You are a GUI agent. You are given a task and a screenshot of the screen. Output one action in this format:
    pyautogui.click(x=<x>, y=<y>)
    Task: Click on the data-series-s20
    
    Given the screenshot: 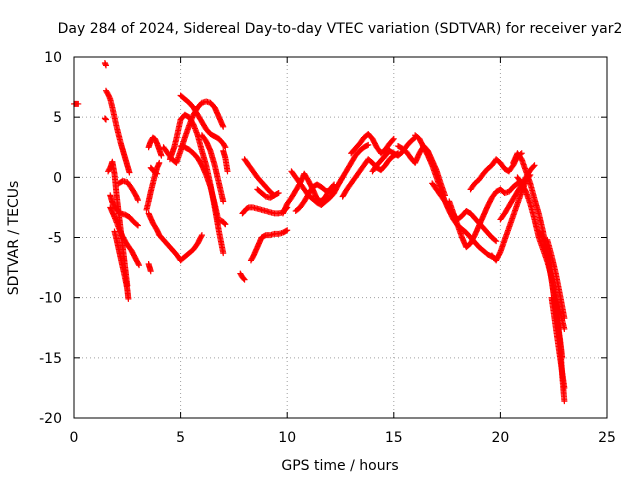 What is the action you would take?
    pyautogui.click(x=223, y=222)
    